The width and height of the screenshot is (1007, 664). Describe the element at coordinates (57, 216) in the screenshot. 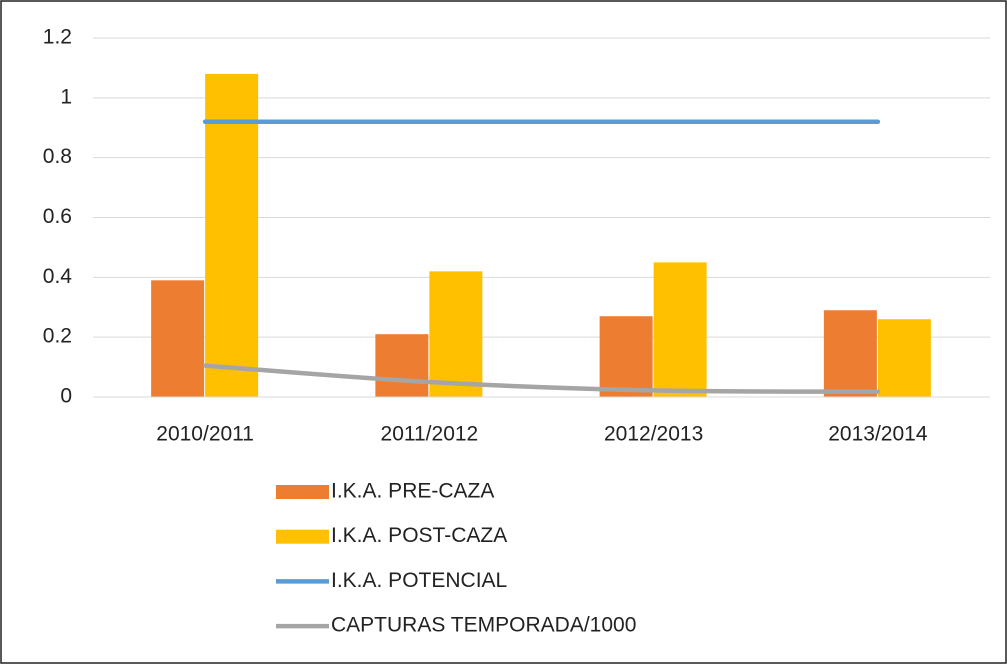

I see `y-tick-label: 0.6` at that location.